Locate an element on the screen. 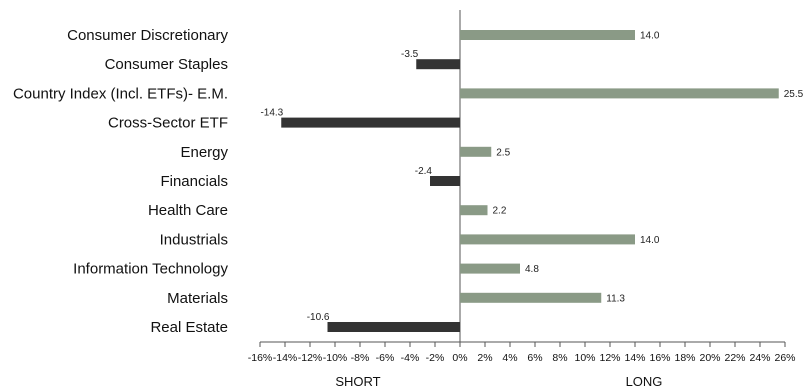 The width and height of the screenshot is (812, 389). value-label-1: -3.5 is located at coordinates (410, 54).